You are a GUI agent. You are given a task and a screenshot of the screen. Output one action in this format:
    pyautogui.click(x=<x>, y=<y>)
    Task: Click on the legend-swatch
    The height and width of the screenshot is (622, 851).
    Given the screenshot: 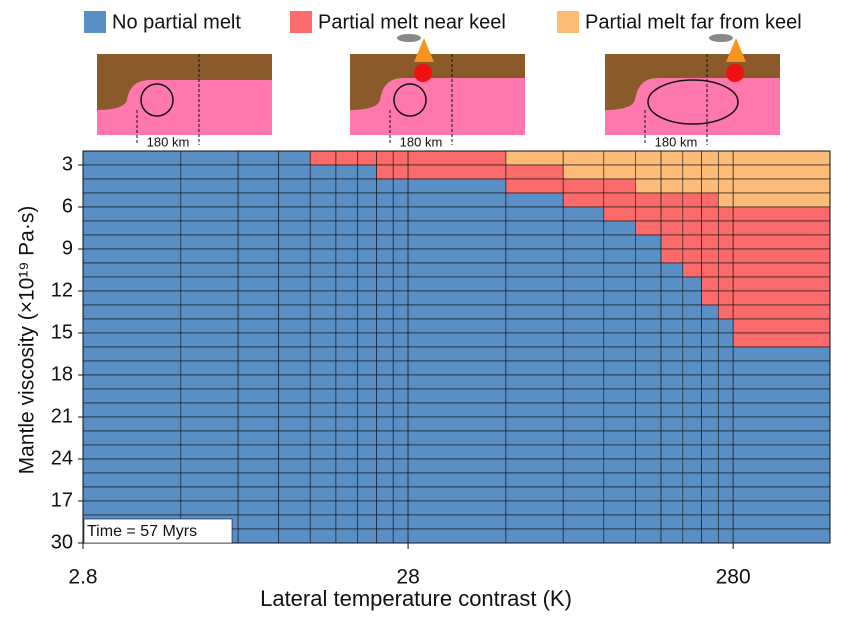 What is the action you would take?
    pyautogui.click(x=568, y=22)
    